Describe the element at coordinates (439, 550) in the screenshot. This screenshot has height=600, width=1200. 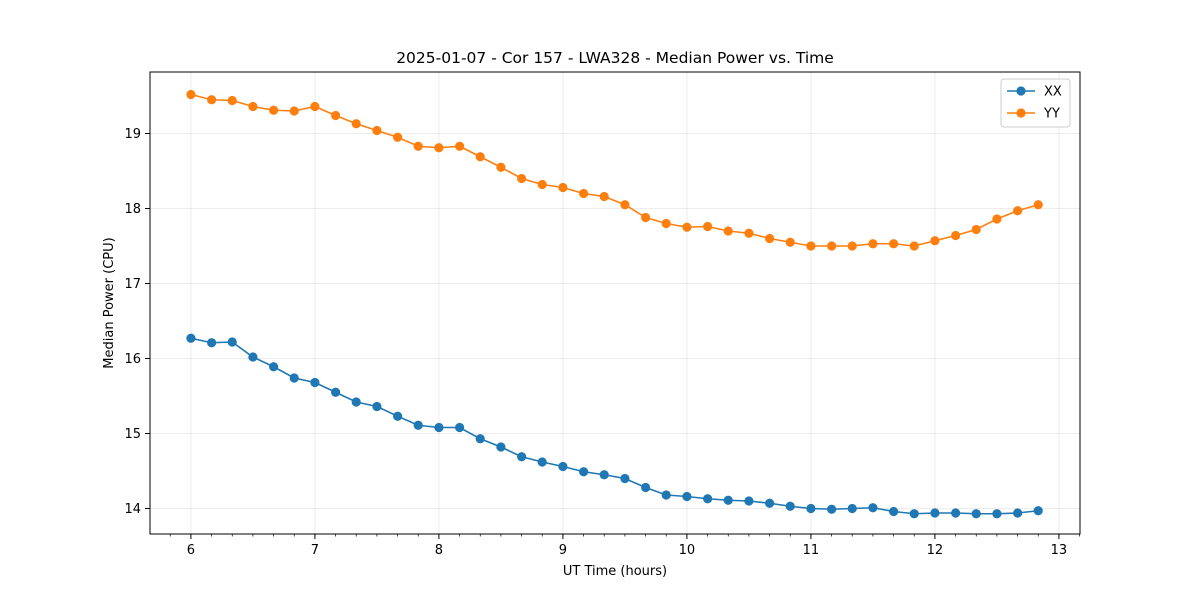
I see `x-tick-label: 8` at that location.